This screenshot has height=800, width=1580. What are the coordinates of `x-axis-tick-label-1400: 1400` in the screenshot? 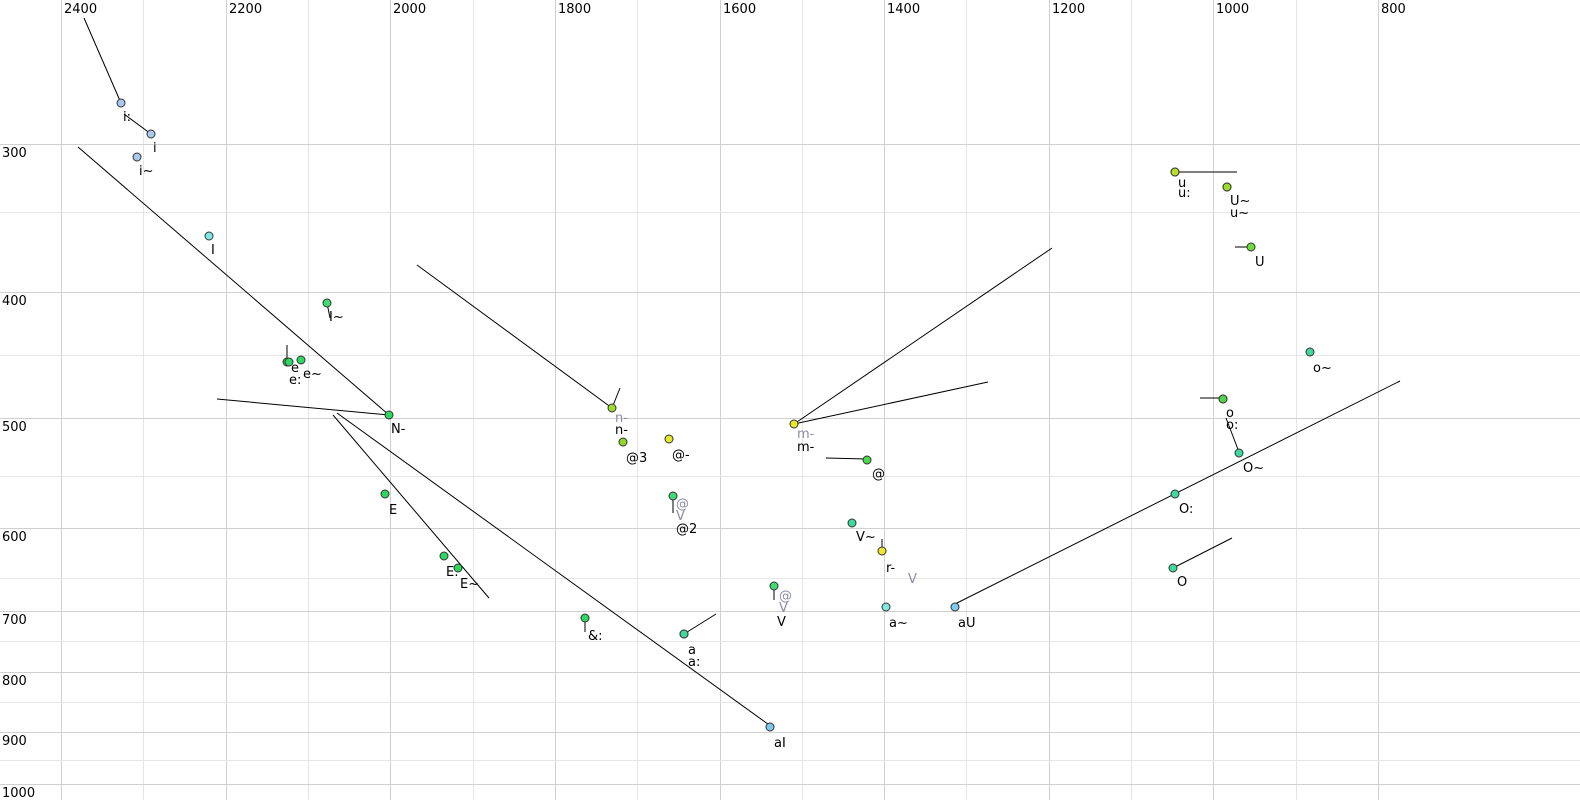 It's located at (904, 9).